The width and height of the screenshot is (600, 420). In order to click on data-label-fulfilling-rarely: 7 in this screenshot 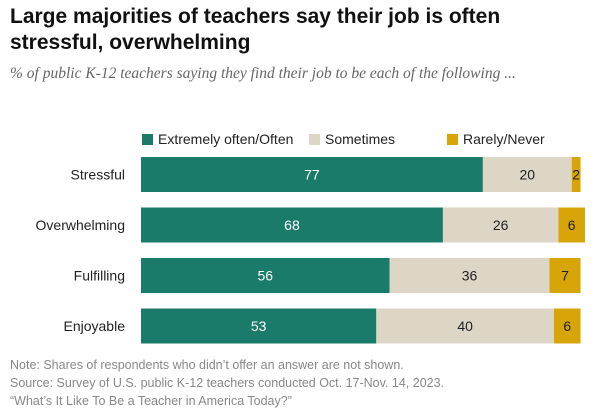, I will do `click(565, 276)`.